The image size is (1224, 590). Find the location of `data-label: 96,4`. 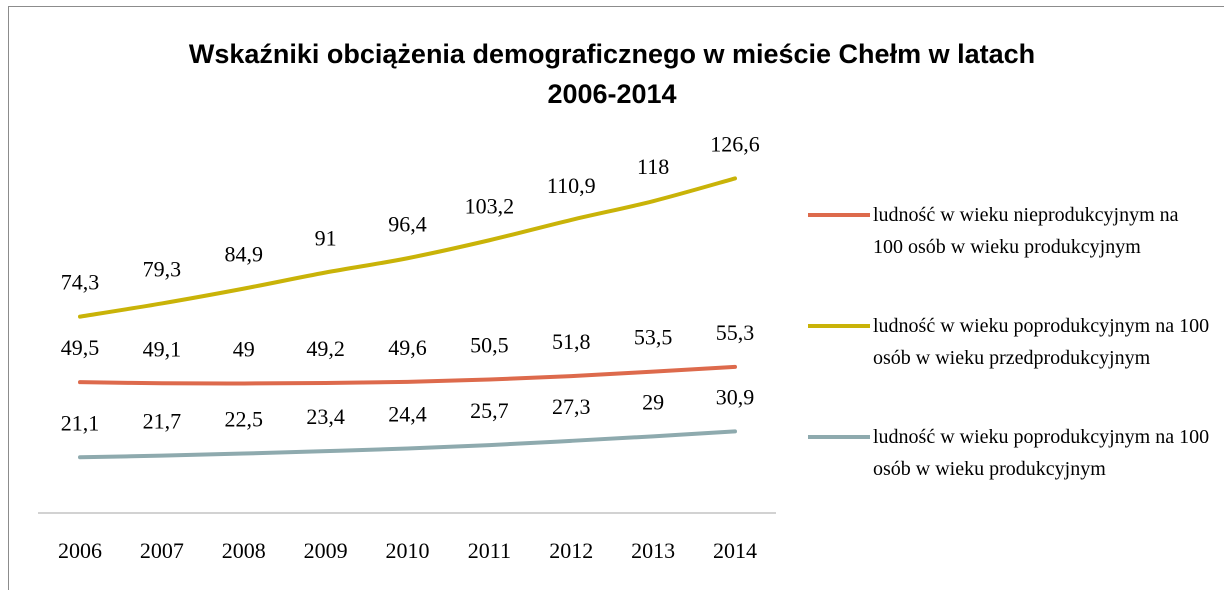

data-label: 96,4 is located at coordinates (407, 223).